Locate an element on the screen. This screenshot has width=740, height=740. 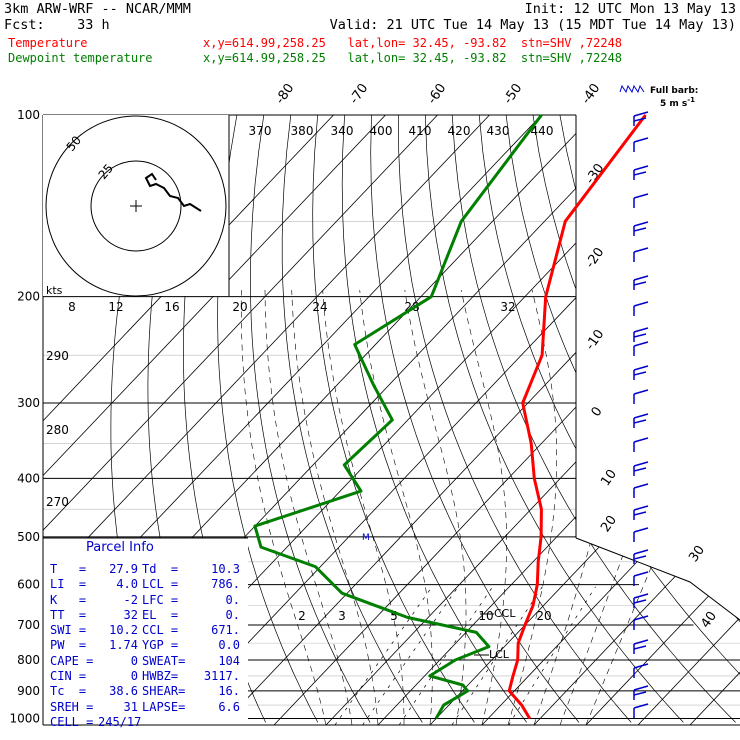
wind-barbs is located at coordinates (634, 401).